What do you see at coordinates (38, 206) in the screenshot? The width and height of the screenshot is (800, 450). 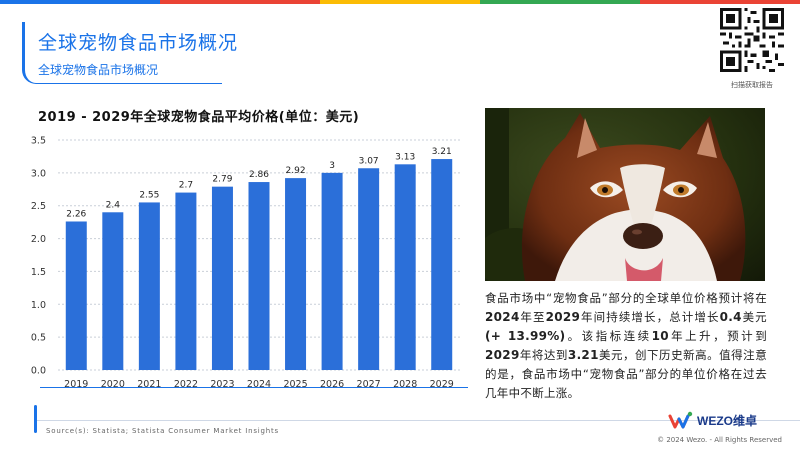 I see `y-tick-label: 2.5` at bounding box center [38, 206].